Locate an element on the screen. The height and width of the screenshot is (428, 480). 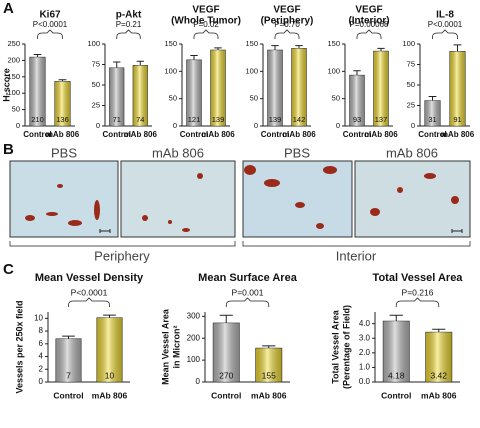
y-tick-label: 2 is located at coordinates (41, 368).